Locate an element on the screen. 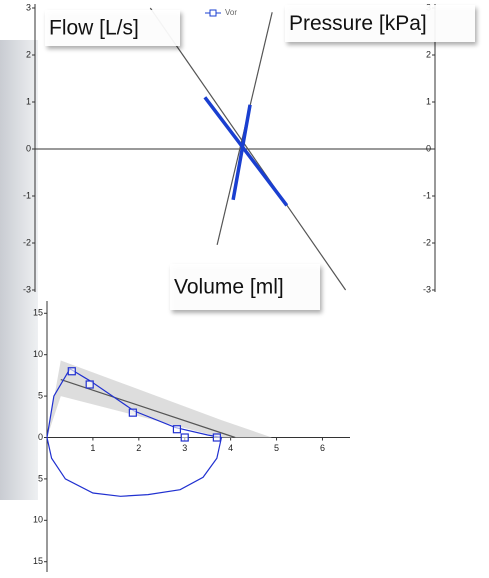 This screenshot has height=578, width=489. y2-tick-label: 0 is located at coordinates (428, 148).